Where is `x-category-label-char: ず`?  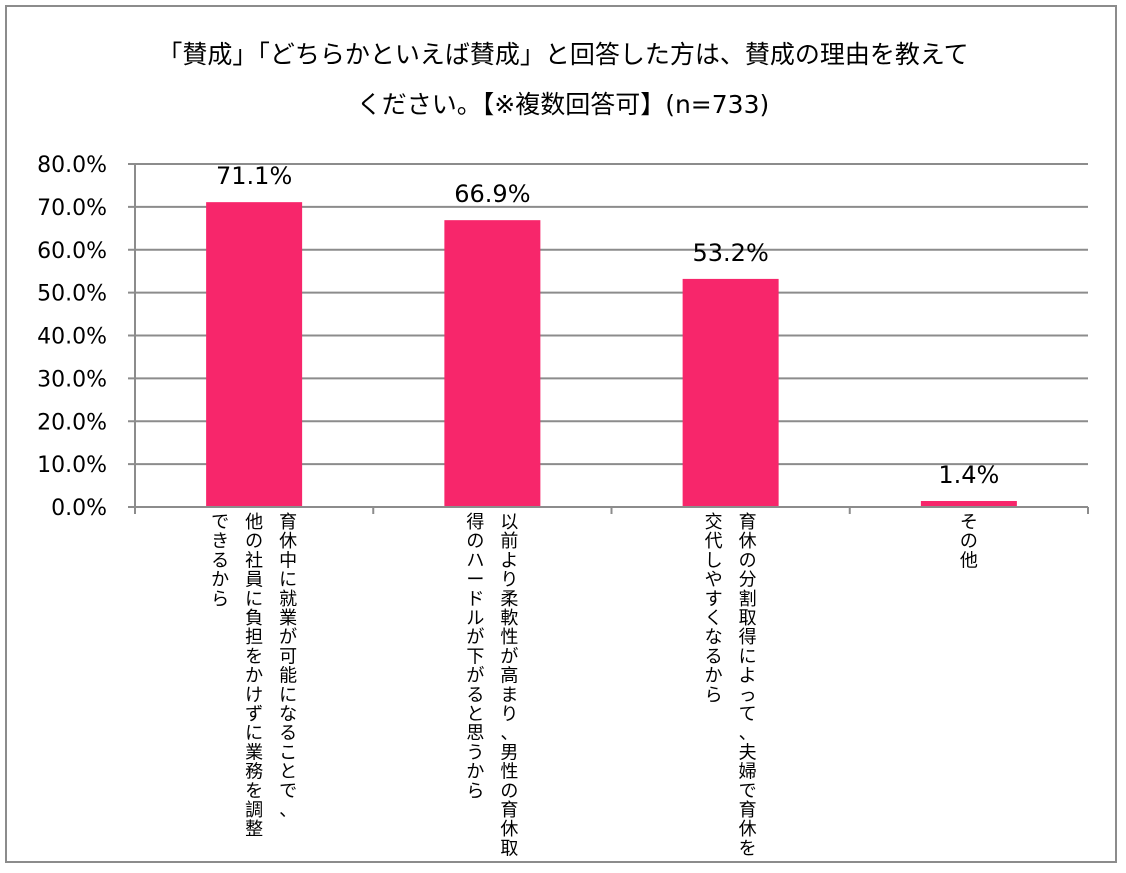
x-category-label-char: ず is located at coordinates (254, 714).